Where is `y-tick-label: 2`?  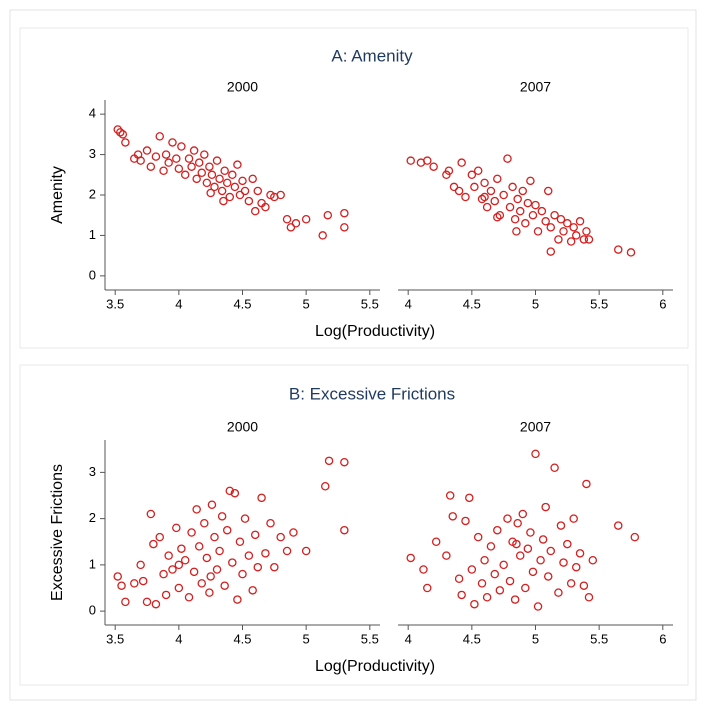 y-tick-label: 2 is located at coordinates (92, 193).